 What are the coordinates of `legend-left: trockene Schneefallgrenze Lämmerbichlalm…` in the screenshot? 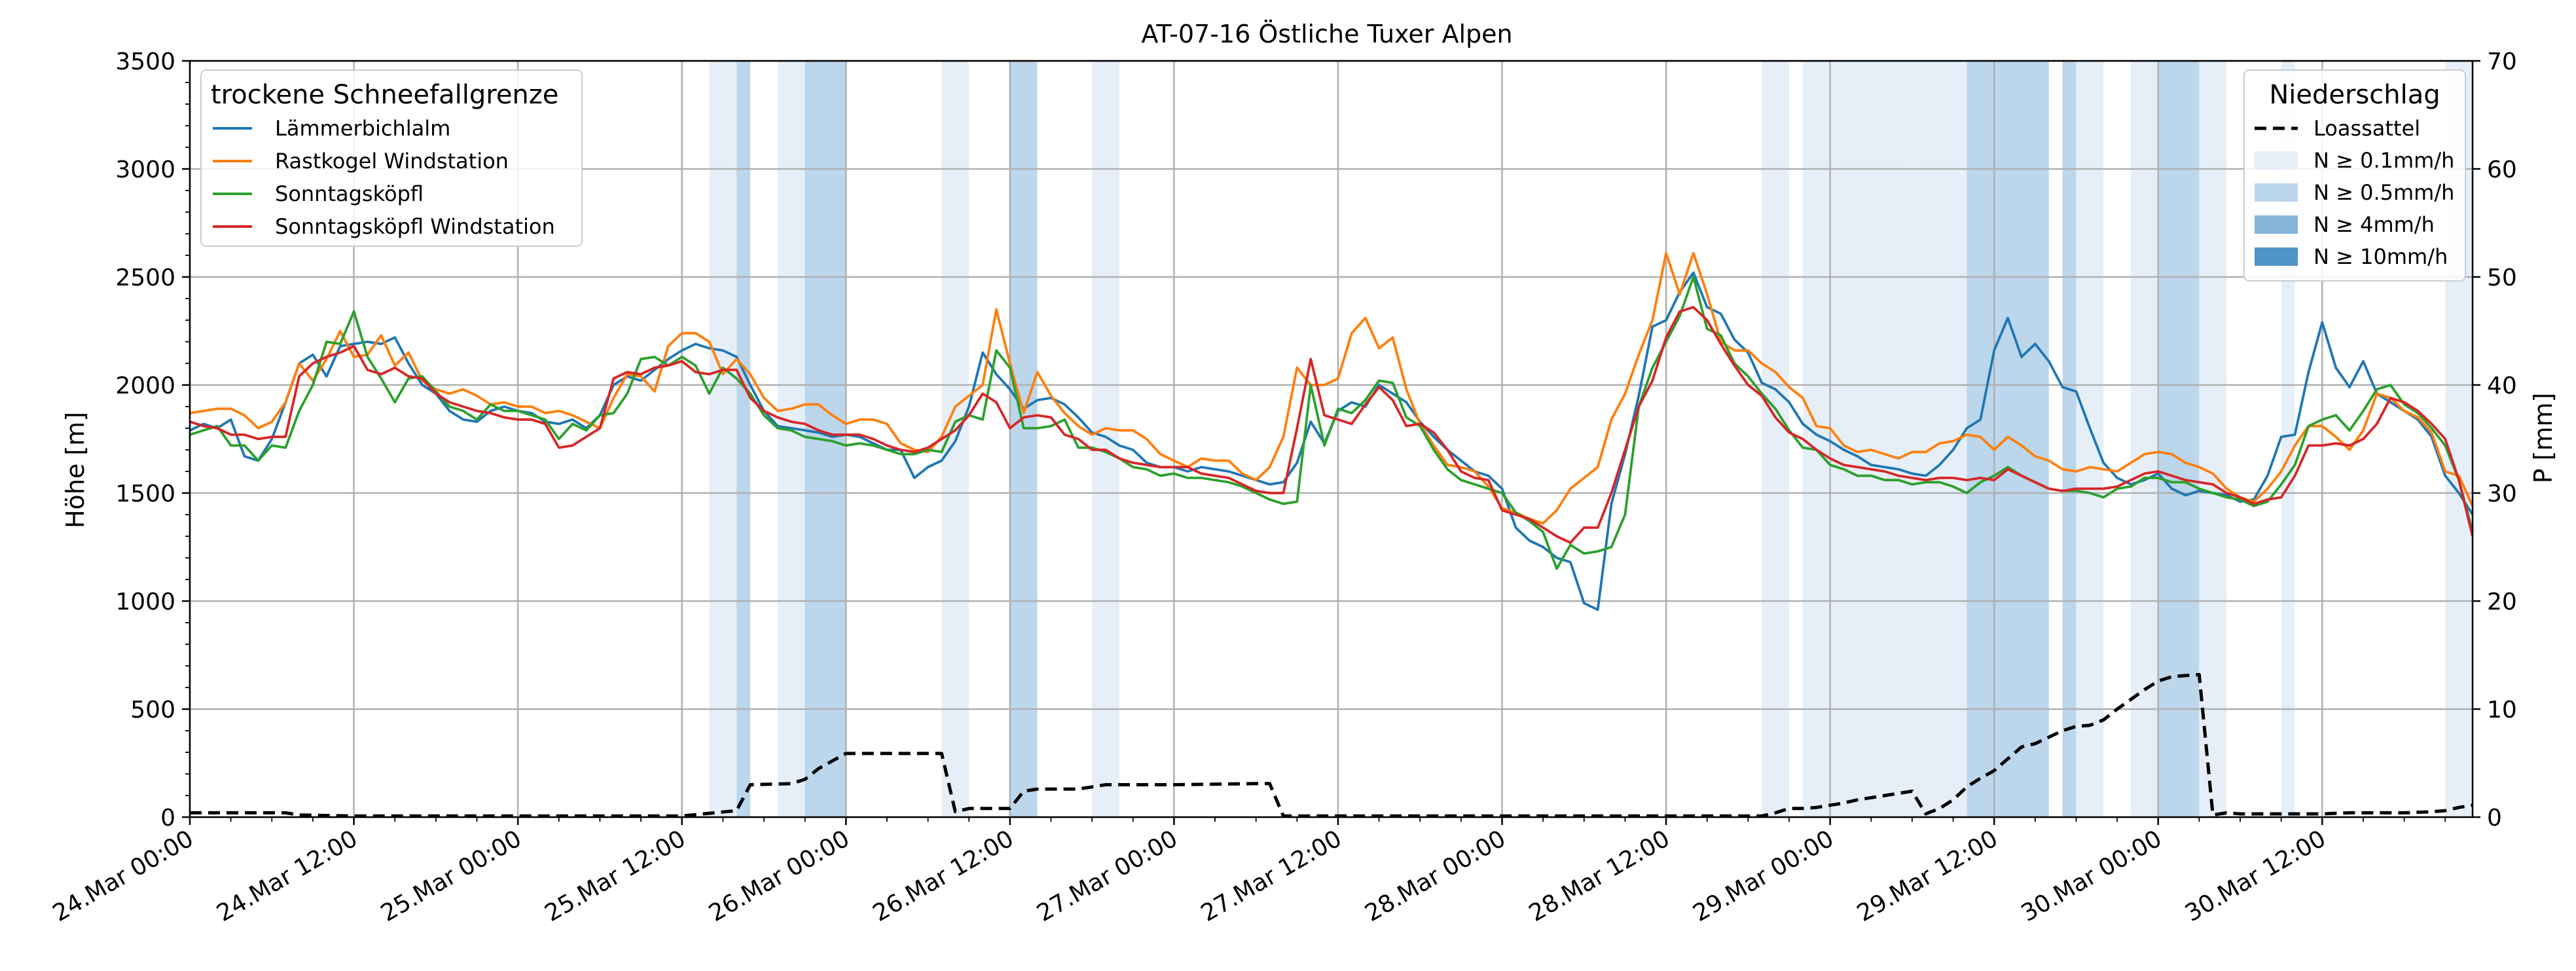 It's located at (391, 158).